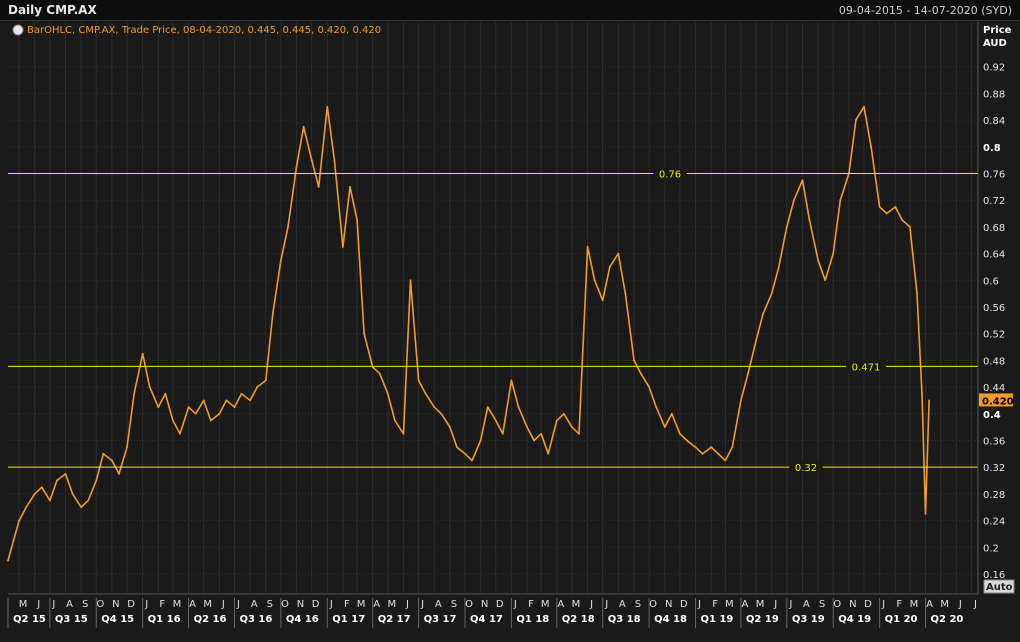 This screenshot has width=1020, height=642. What do you see at coordinates (994, 361) in the screenshot?
I see `y-tick-label: 0.48` at bounding box center [994, 361].